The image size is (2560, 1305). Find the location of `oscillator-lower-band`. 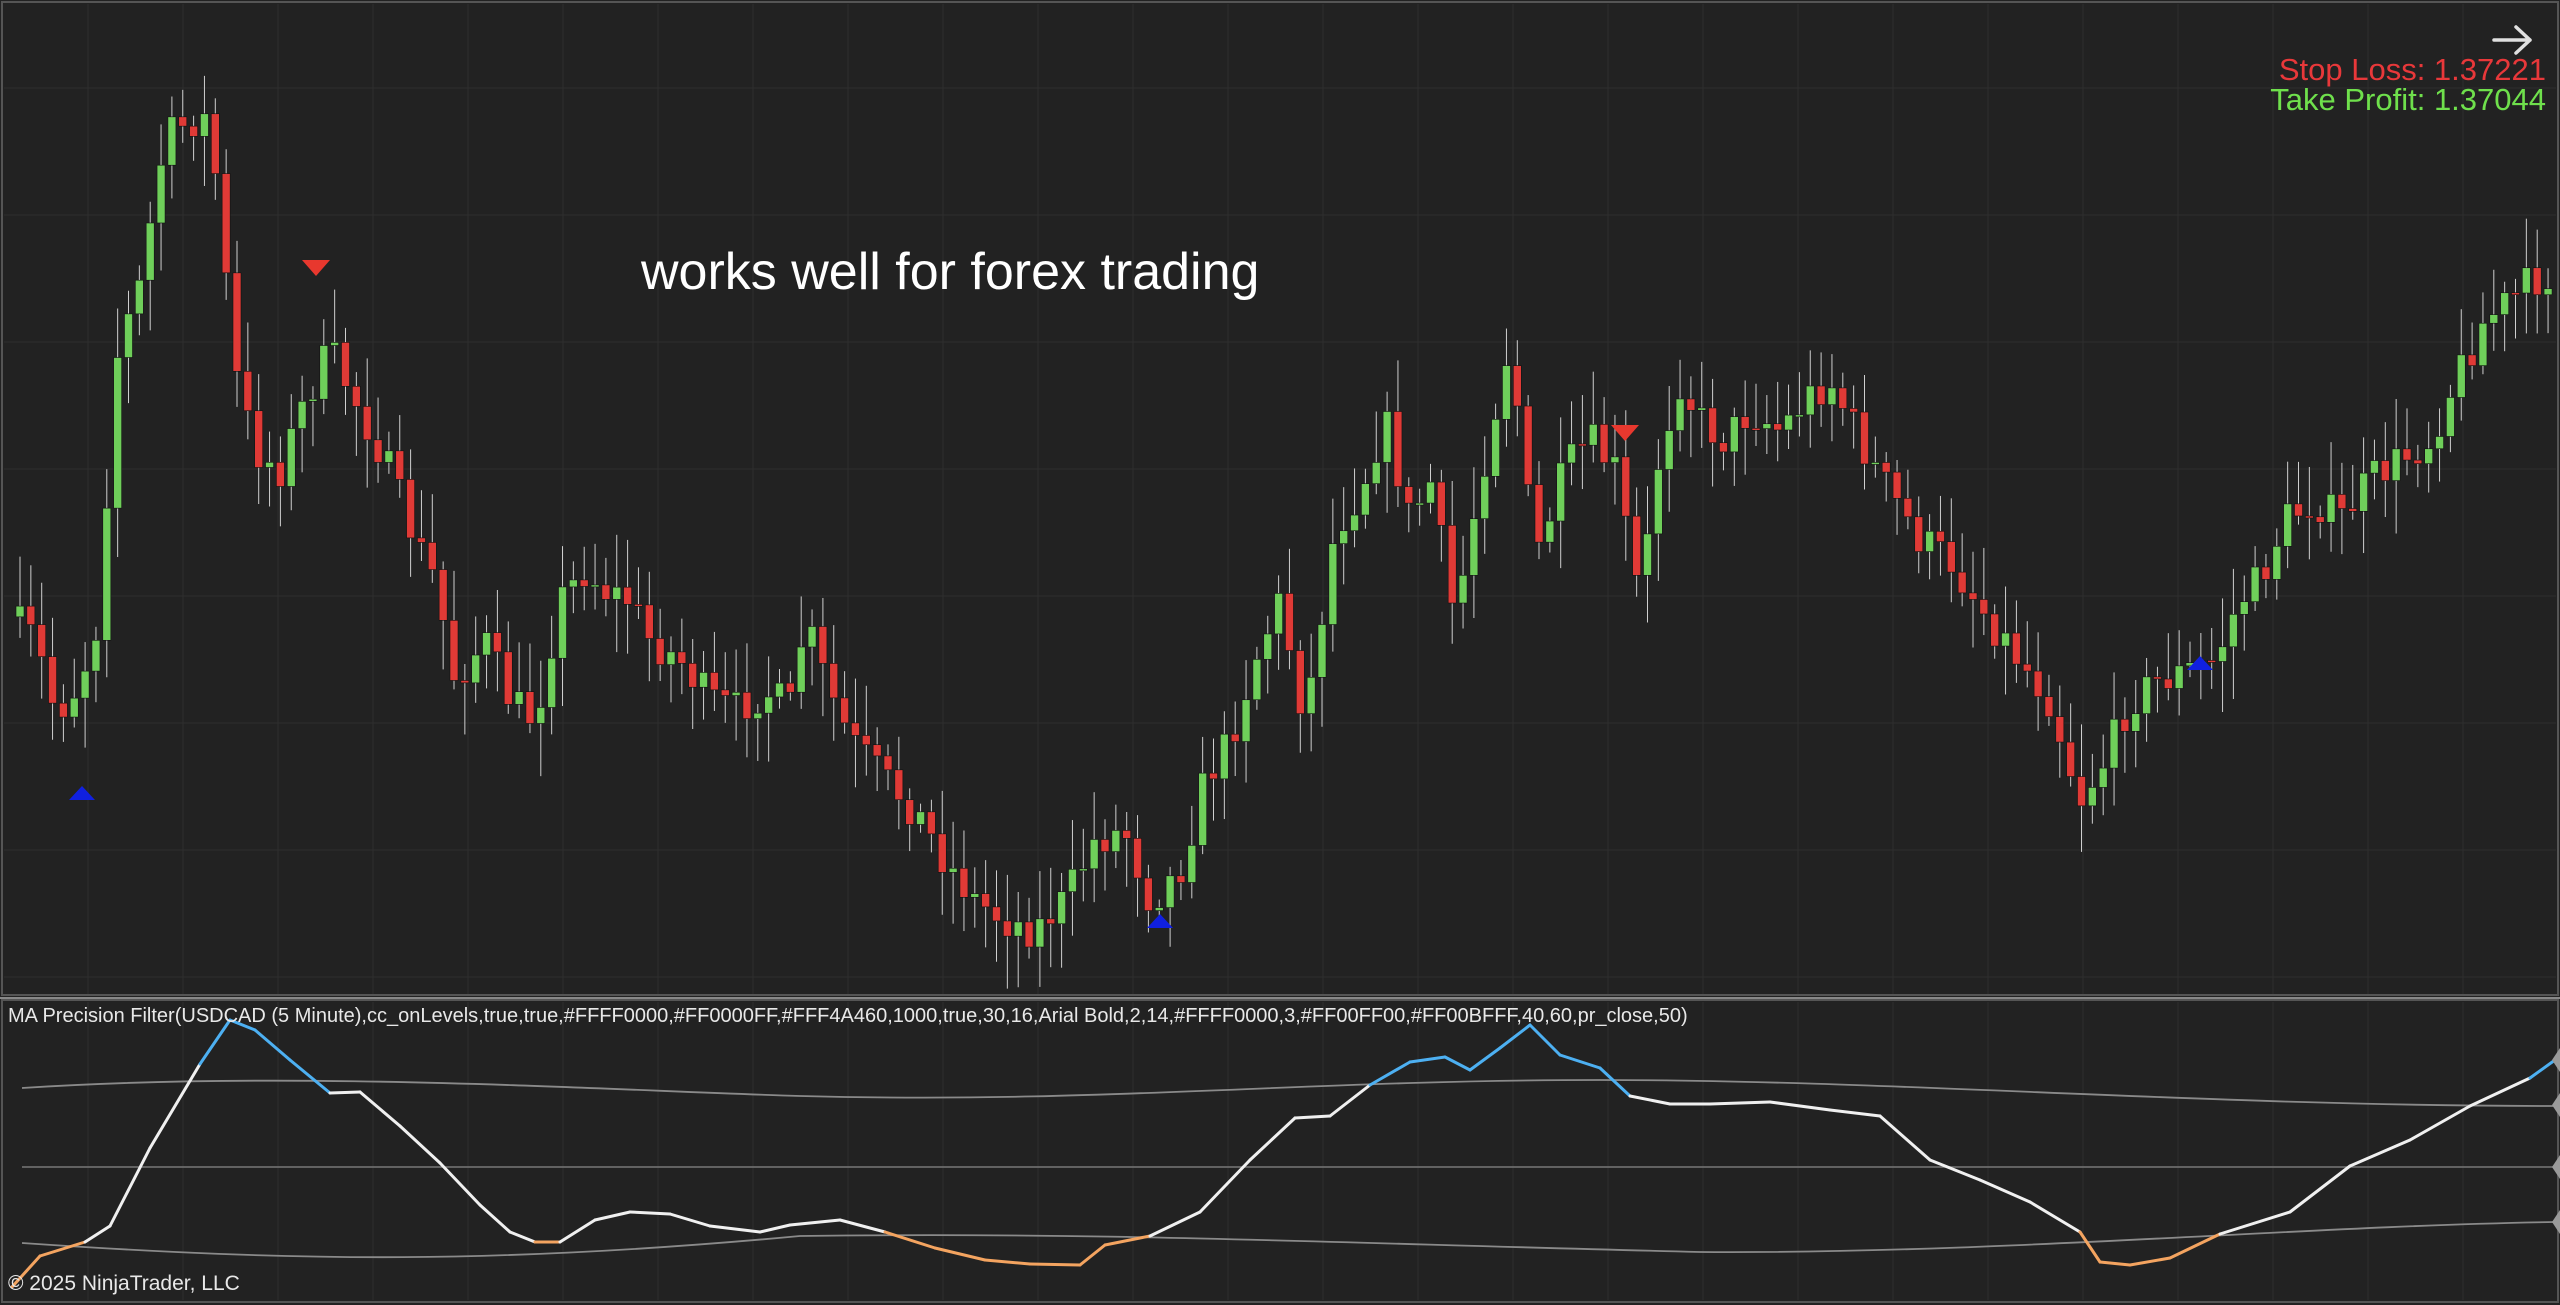

oscillator-lower-band is located at coordinates (1288, 1240).